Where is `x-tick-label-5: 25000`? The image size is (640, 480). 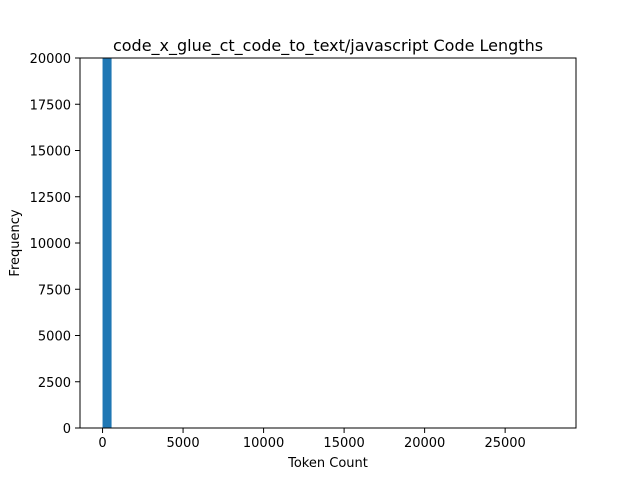 x-tick-label-5: 25000 is located at coordinates (504, 443).